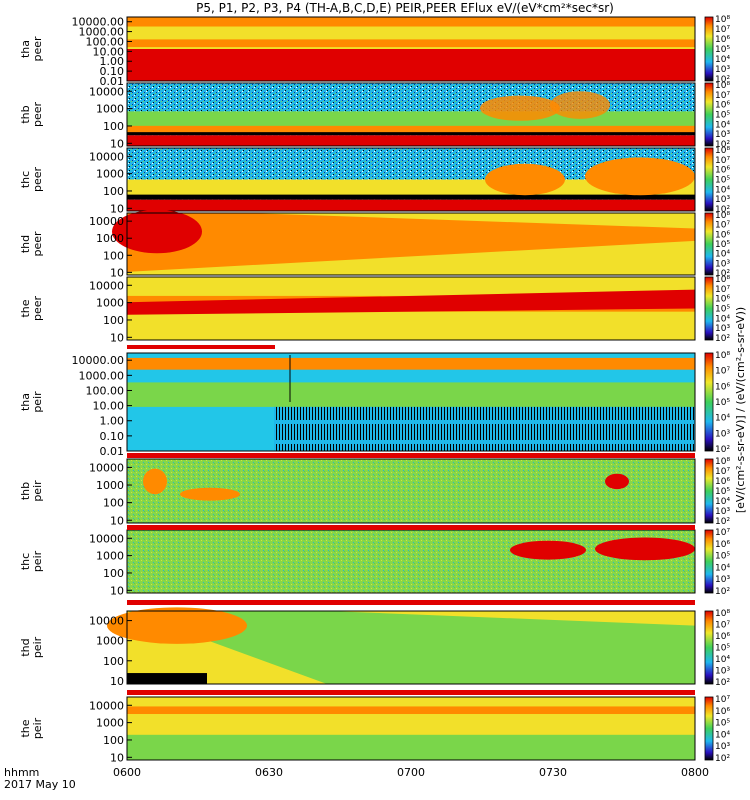  I want to click on y-tick-label: 0.01, so click(112, 451).